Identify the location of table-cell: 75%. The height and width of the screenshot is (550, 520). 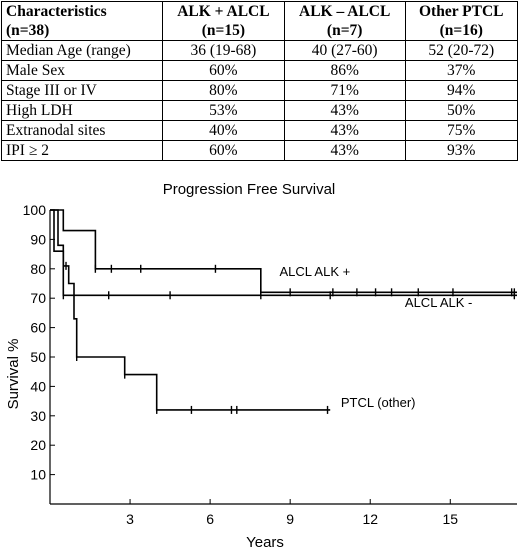
(461, 130).